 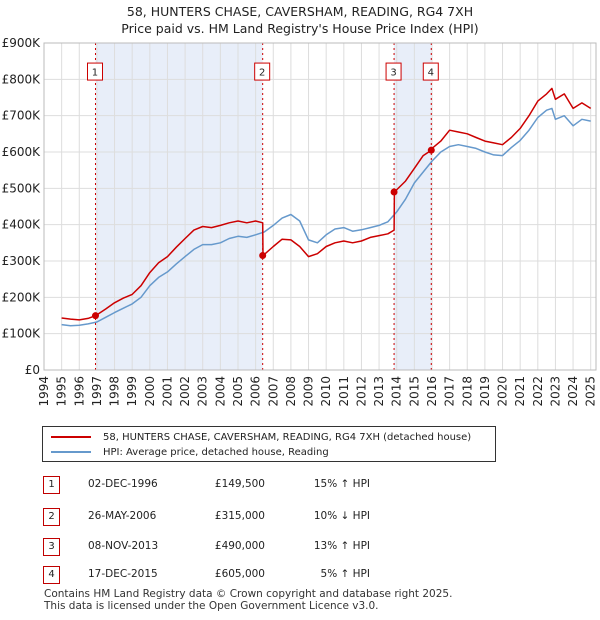 What do you see at coordinates (51, 547) in the screenshot?
I see `sale-badge: 3` at bounding box center [51, 547].